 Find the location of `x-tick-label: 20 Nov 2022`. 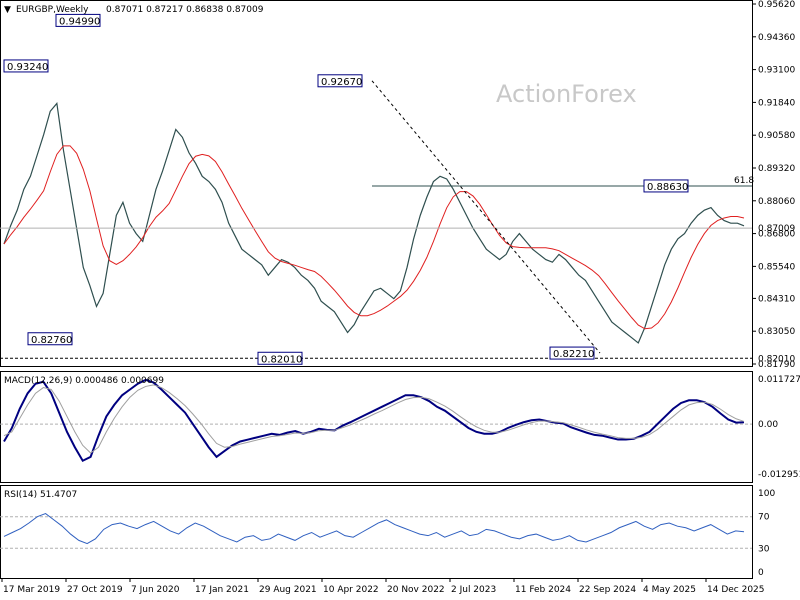

x-tick-label: 20 Nov 2022 is located at coordinates (416, 590).